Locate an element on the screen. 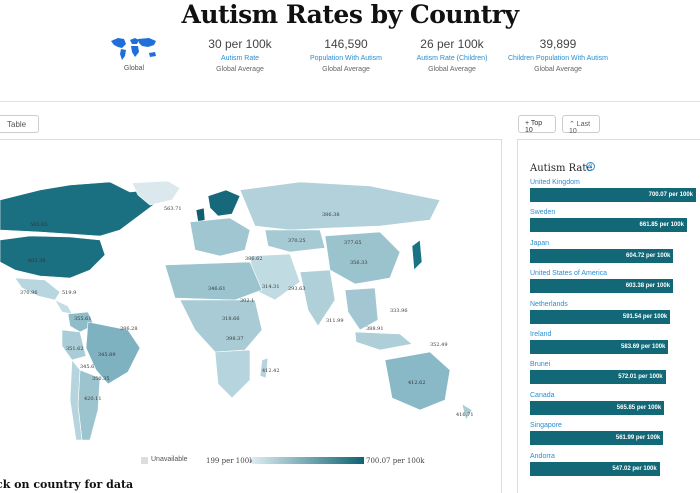 Image resolution: width=700 pixels, height=493 pixels. map-label: 420.11 is located at coordinates (93, 399).